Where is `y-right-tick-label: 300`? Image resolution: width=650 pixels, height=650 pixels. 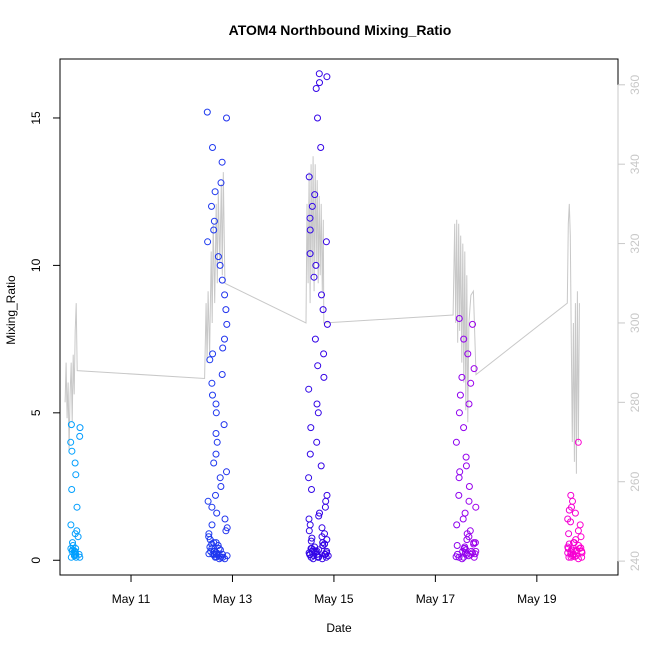
y-right-tick-label: 300 is located at coordinates (635, 323).